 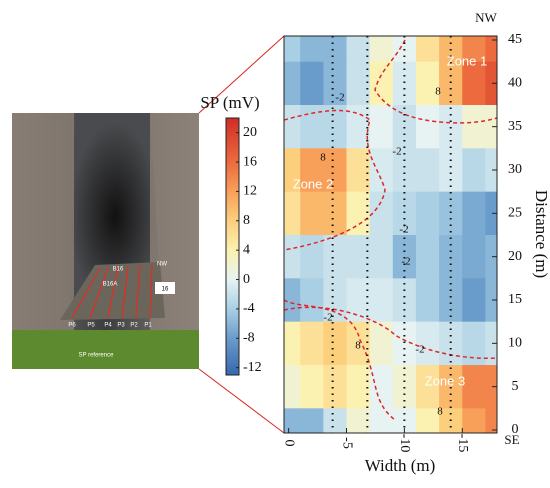 What do you see at coordinates (445, 380) in the screenshot?
I see `zone-label: Zone 3` at bounding box center [445, 380].